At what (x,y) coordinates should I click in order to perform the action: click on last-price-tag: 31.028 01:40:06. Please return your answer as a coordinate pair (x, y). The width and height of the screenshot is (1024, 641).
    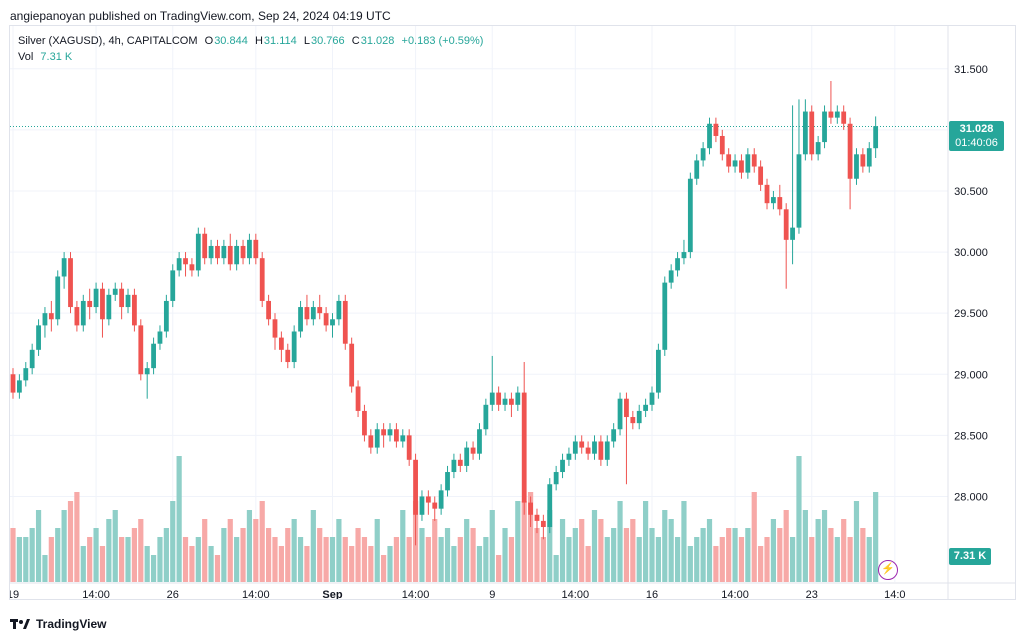
    Looking at the image, I should click on (976, 136).